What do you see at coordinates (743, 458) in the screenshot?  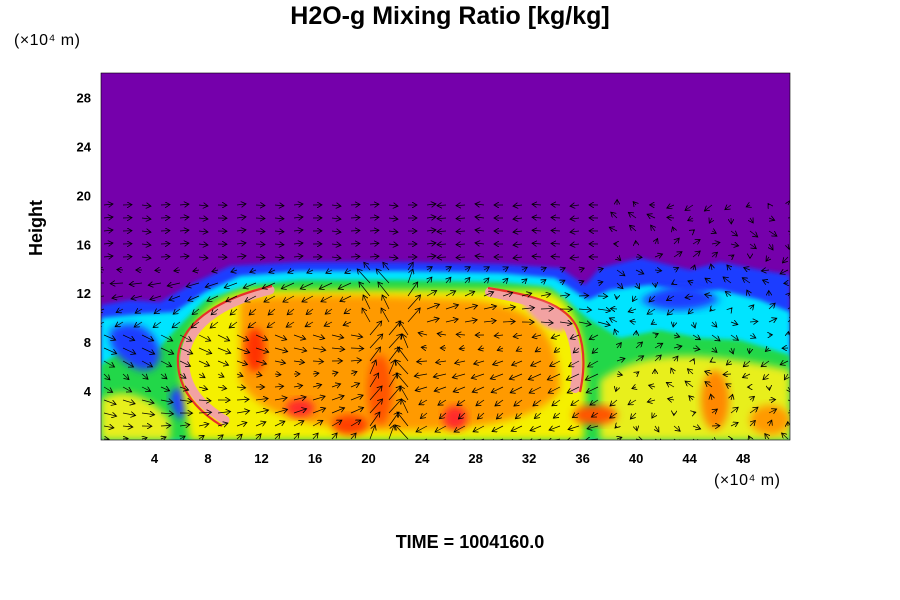 I see `x-tick-label: 48` at bounding box center [743, 458].